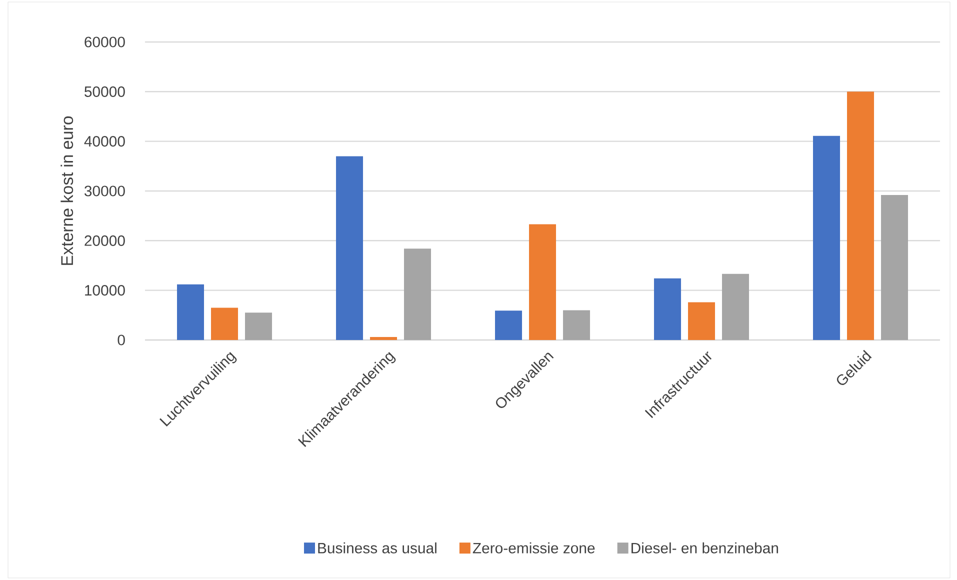 The width and height of the screenshot is (957, 580). What do you see at coordinates (104, 240) in the screenshot?
I see `y-tick-label: 20000` at bounding box center [104, 240].